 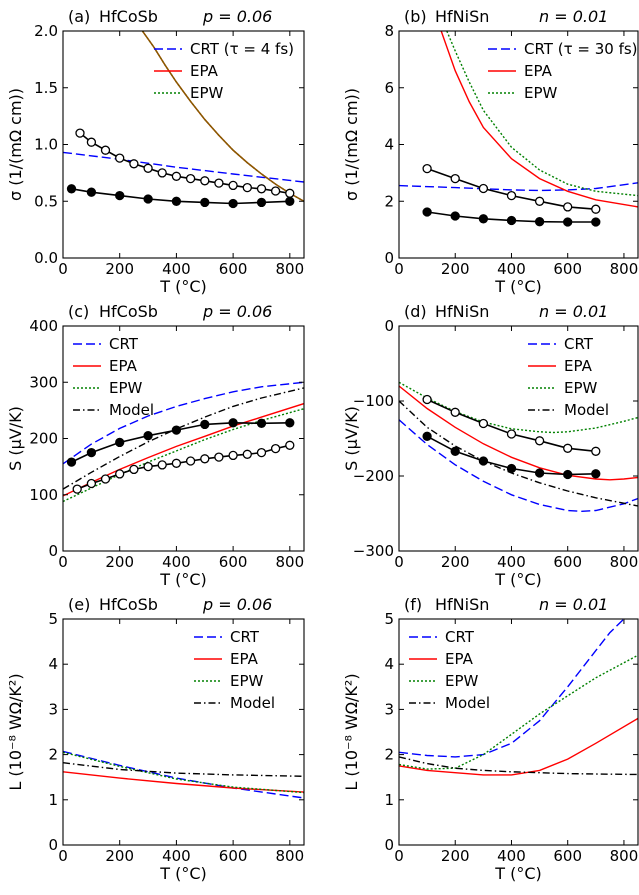 What do you see at coordinates (518, 129) in the screenshot?
I see `plot-area-b` at bounding box center [518, 129].